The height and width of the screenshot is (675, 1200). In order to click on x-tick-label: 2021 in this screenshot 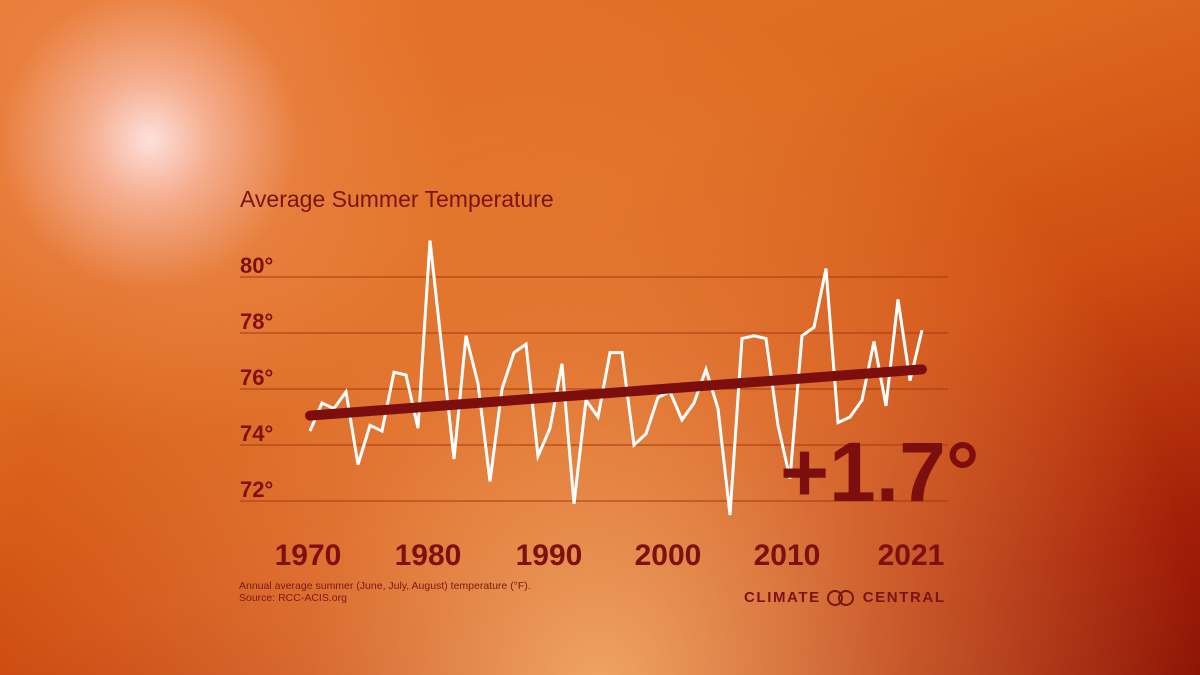, I will do `click(911, 555)`.